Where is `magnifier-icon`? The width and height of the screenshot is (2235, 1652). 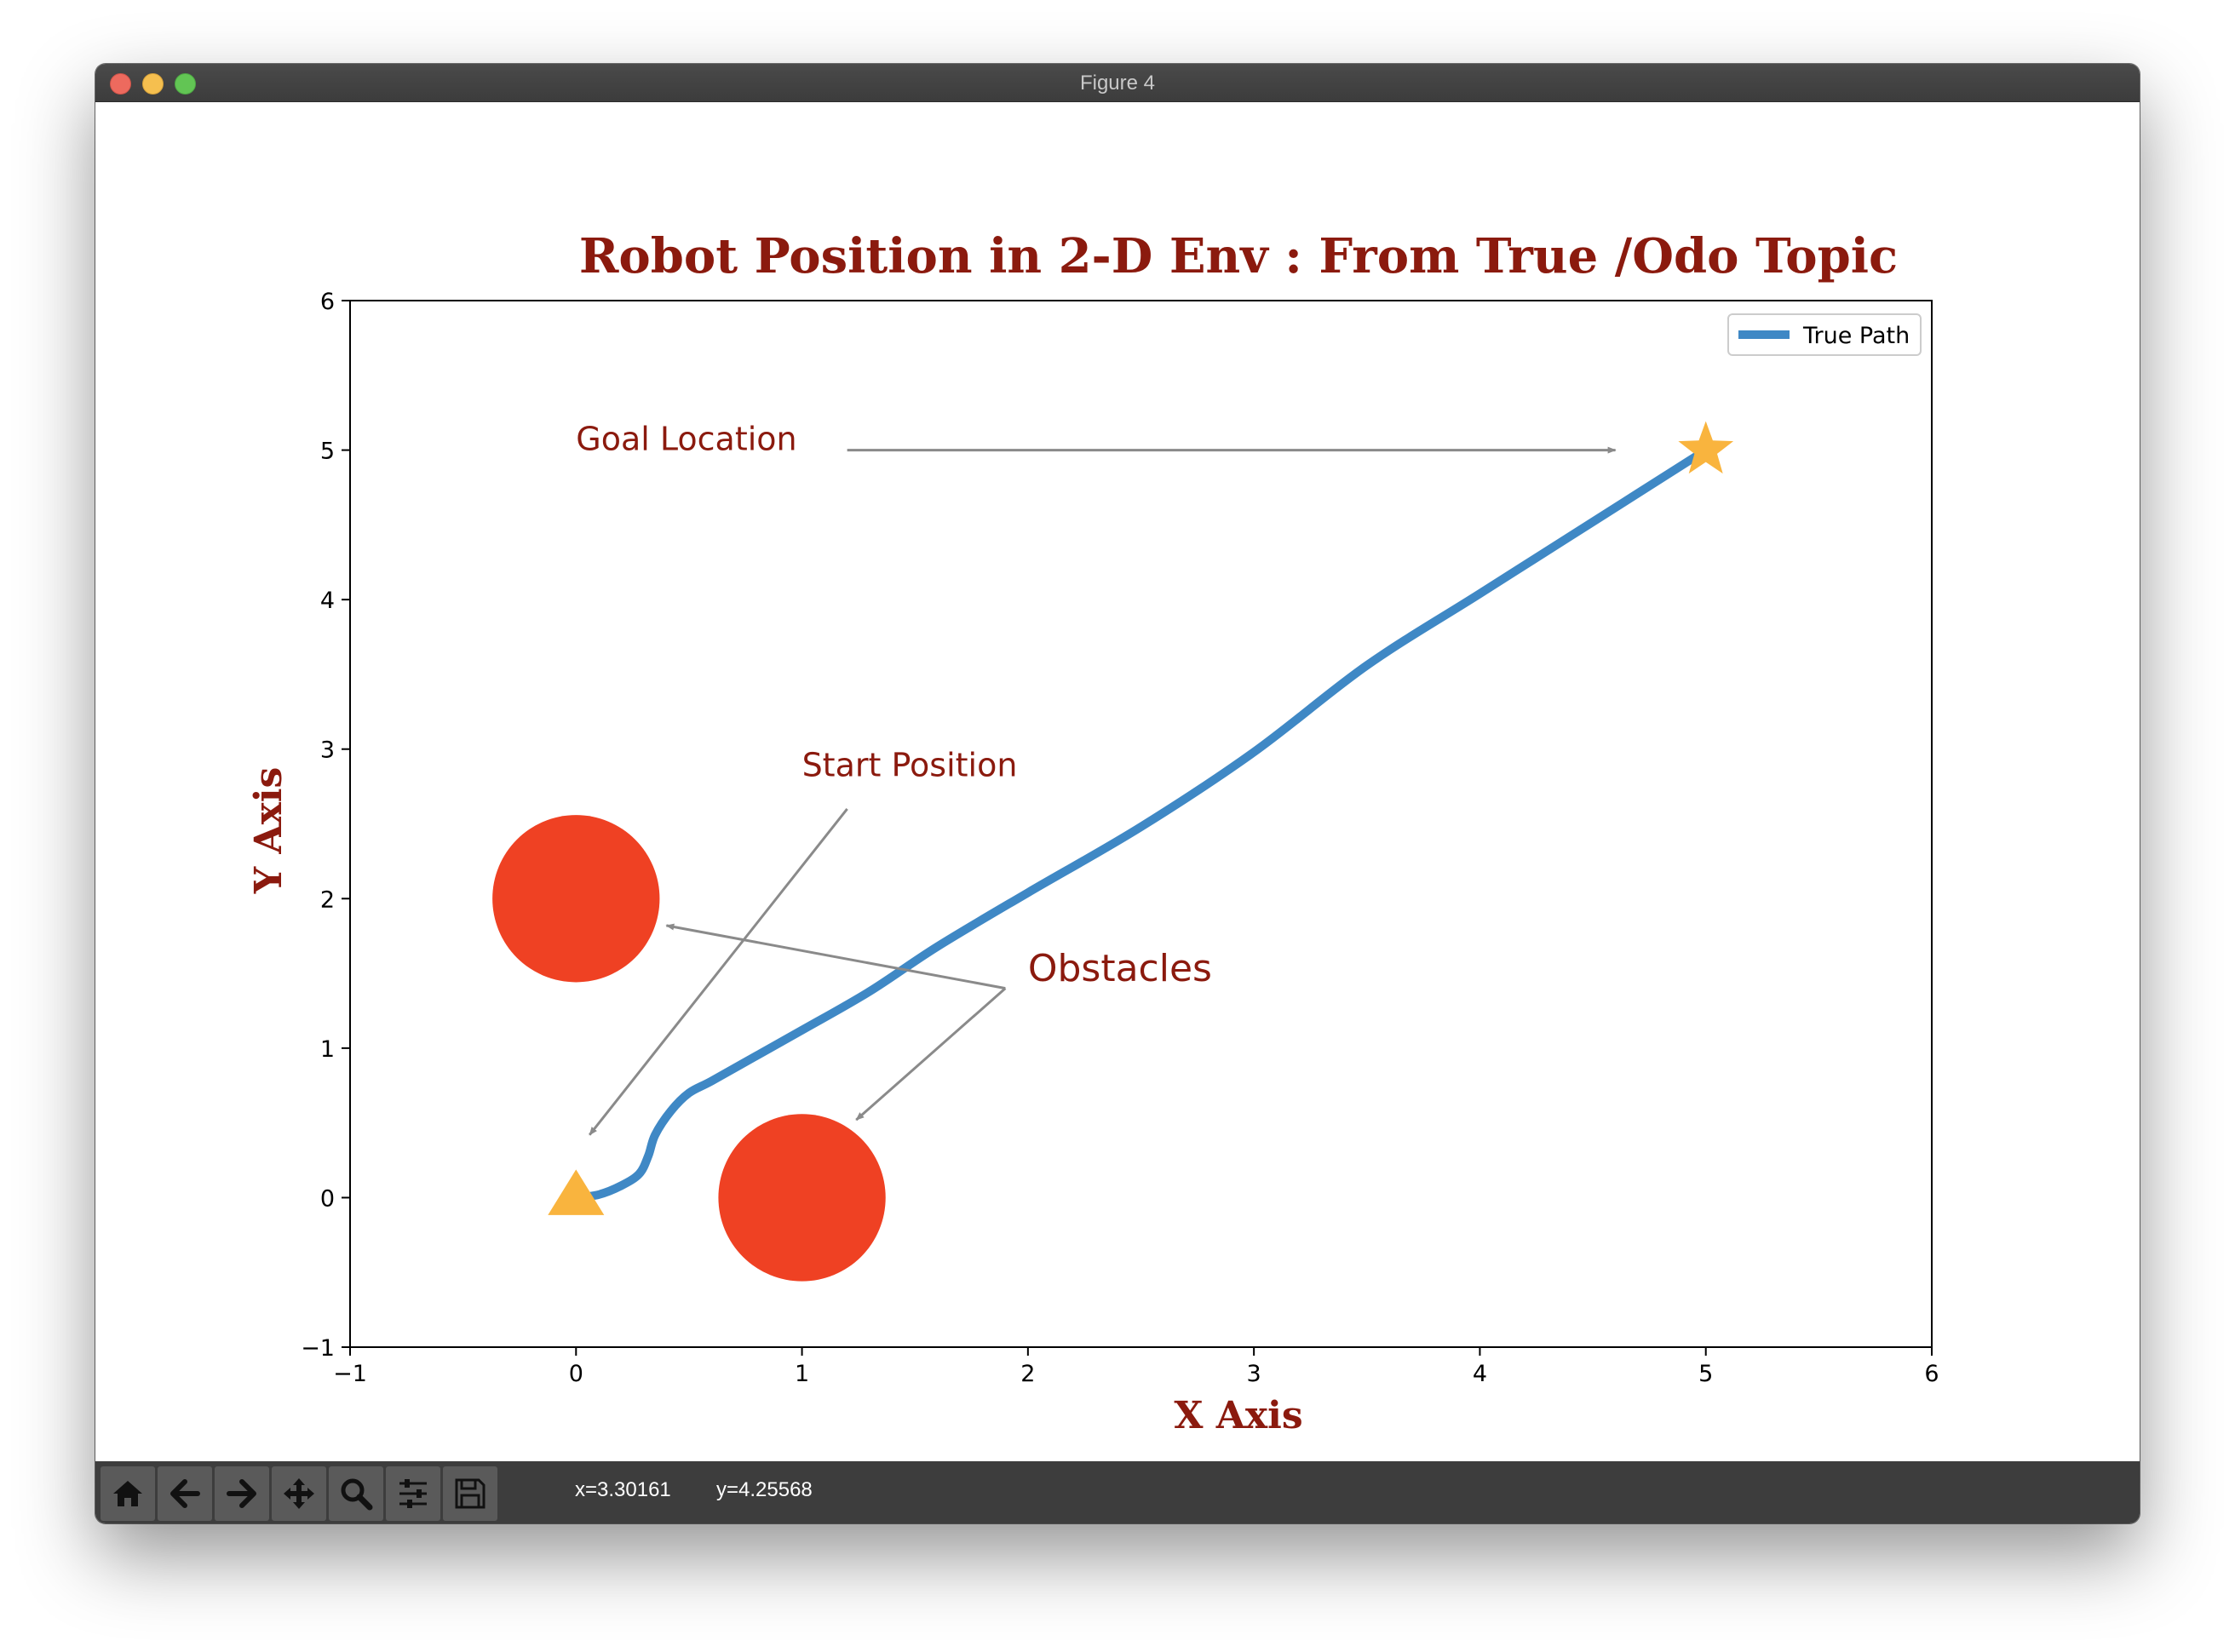
magnifier-icon is located at coordinates (357, 1494).